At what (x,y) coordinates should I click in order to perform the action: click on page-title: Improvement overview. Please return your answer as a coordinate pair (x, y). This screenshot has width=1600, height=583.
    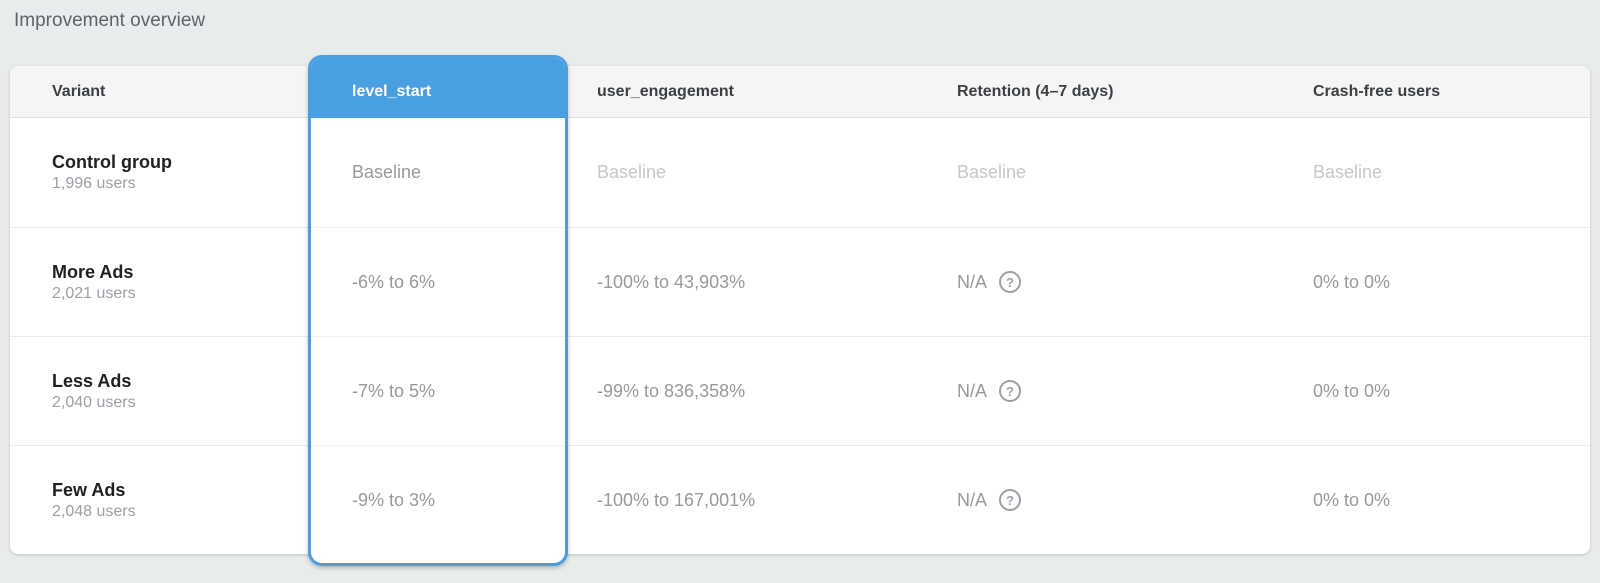
    Looking at the image, I should click on (110, 20).